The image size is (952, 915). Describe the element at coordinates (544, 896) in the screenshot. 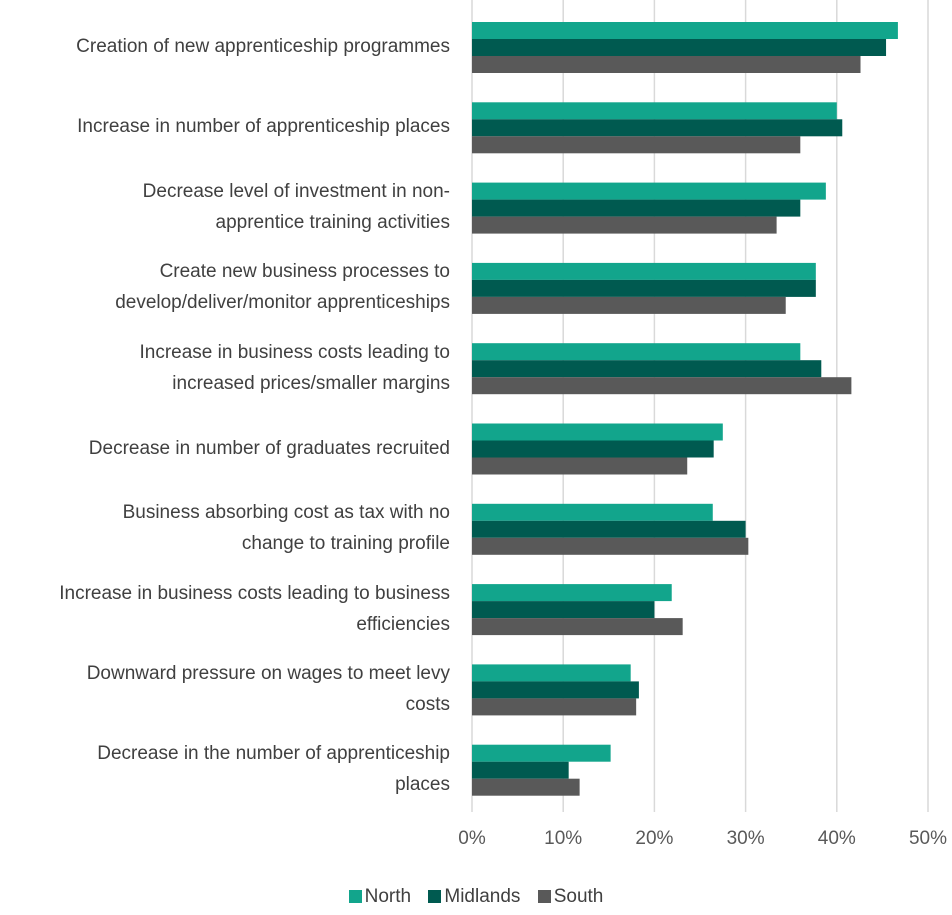

I see `legend-swatch-south` at that location.